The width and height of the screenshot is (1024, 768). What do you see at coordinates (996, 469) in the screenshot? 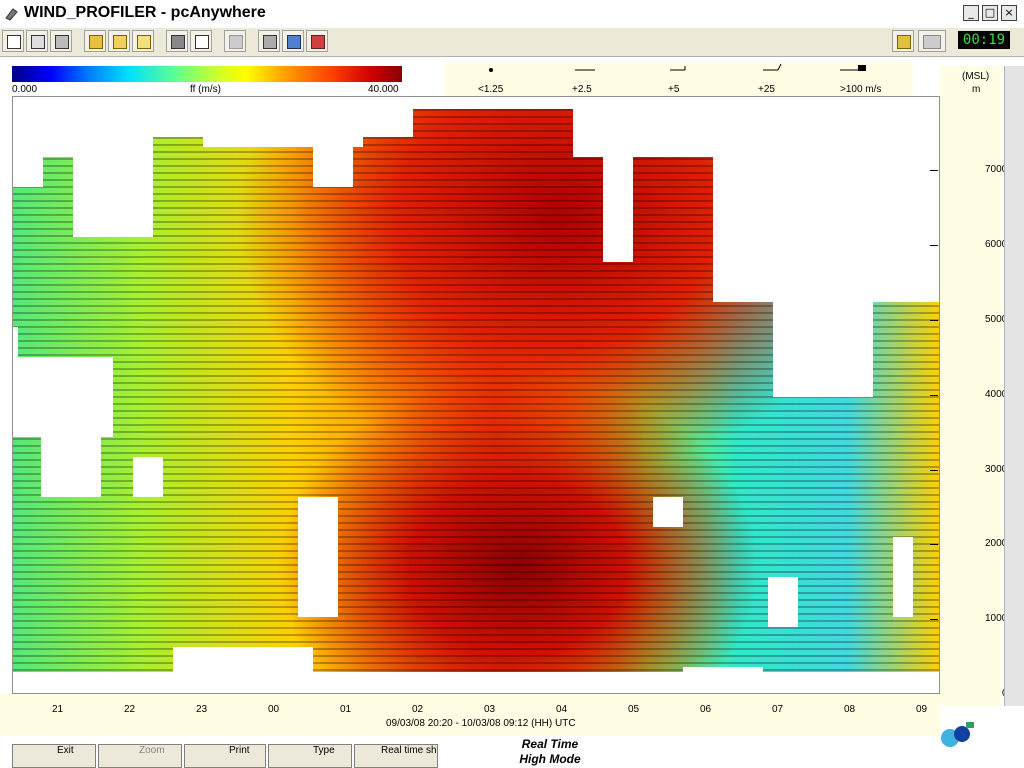
I see `y-tick-label: 3000` at bounding box center [996, 469].